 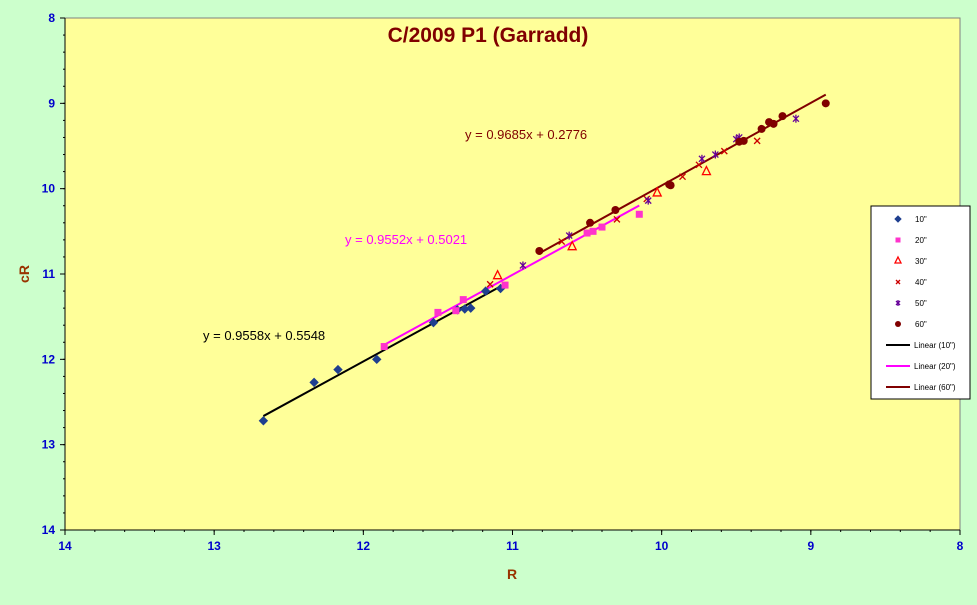 I want to click on x-tick-label: 12, so click(x=364, y=546).